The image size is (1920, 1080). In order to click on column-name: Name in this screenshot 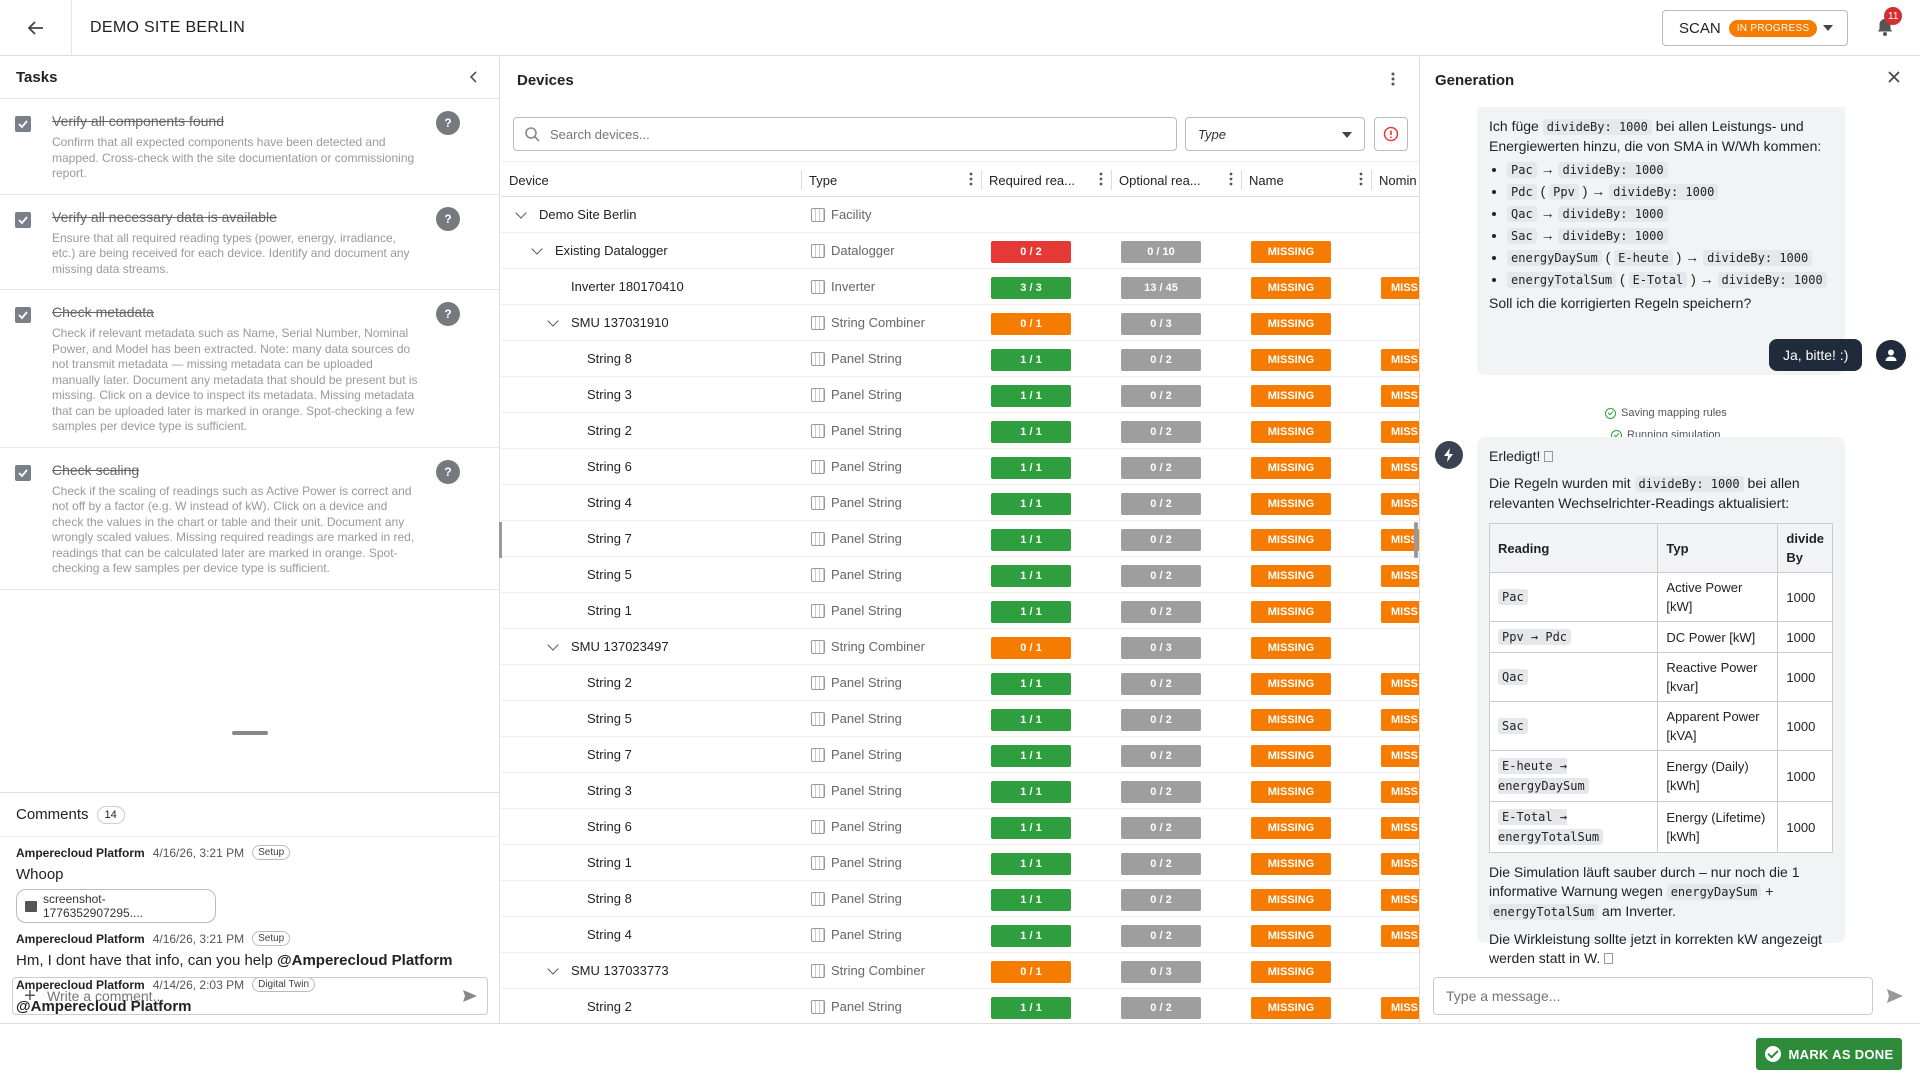, I will do `click(1306, 180)`.